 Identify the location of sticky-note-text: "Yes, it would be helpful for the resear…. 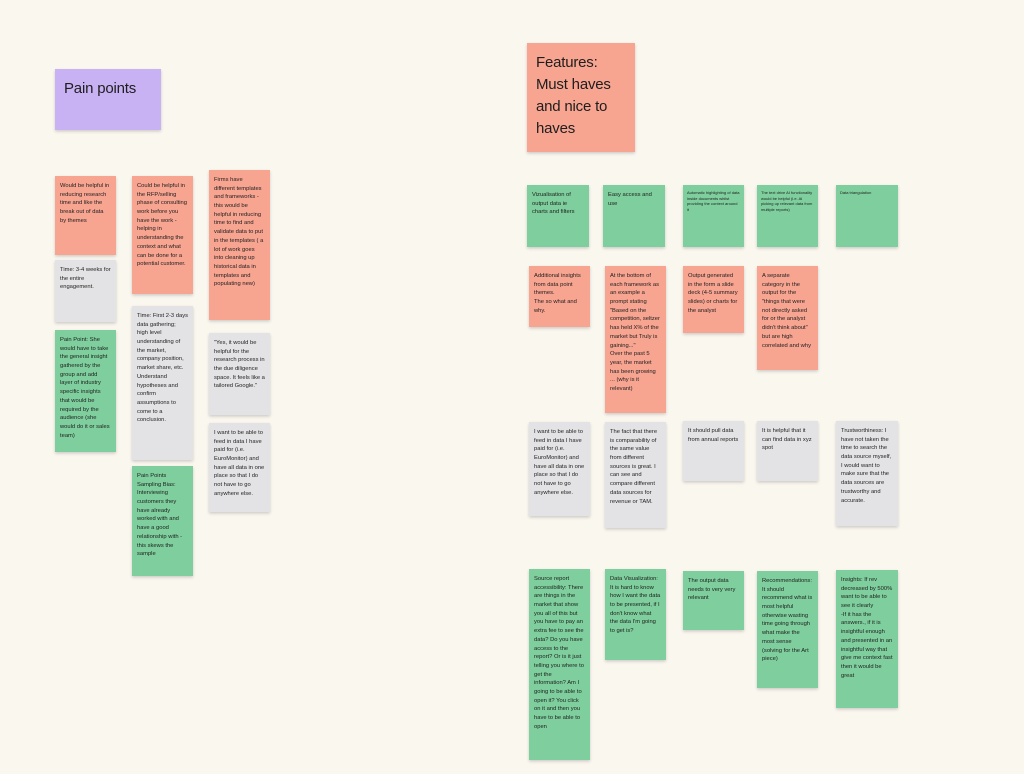
(239, 365).